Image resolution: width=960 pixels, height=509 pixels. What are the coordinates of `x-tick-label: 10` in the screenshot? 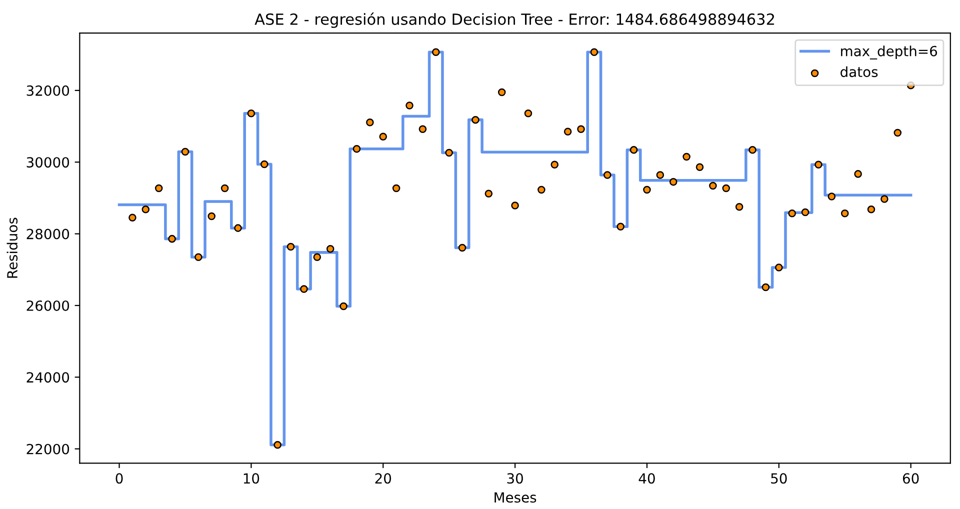 It's located at (252, 478).